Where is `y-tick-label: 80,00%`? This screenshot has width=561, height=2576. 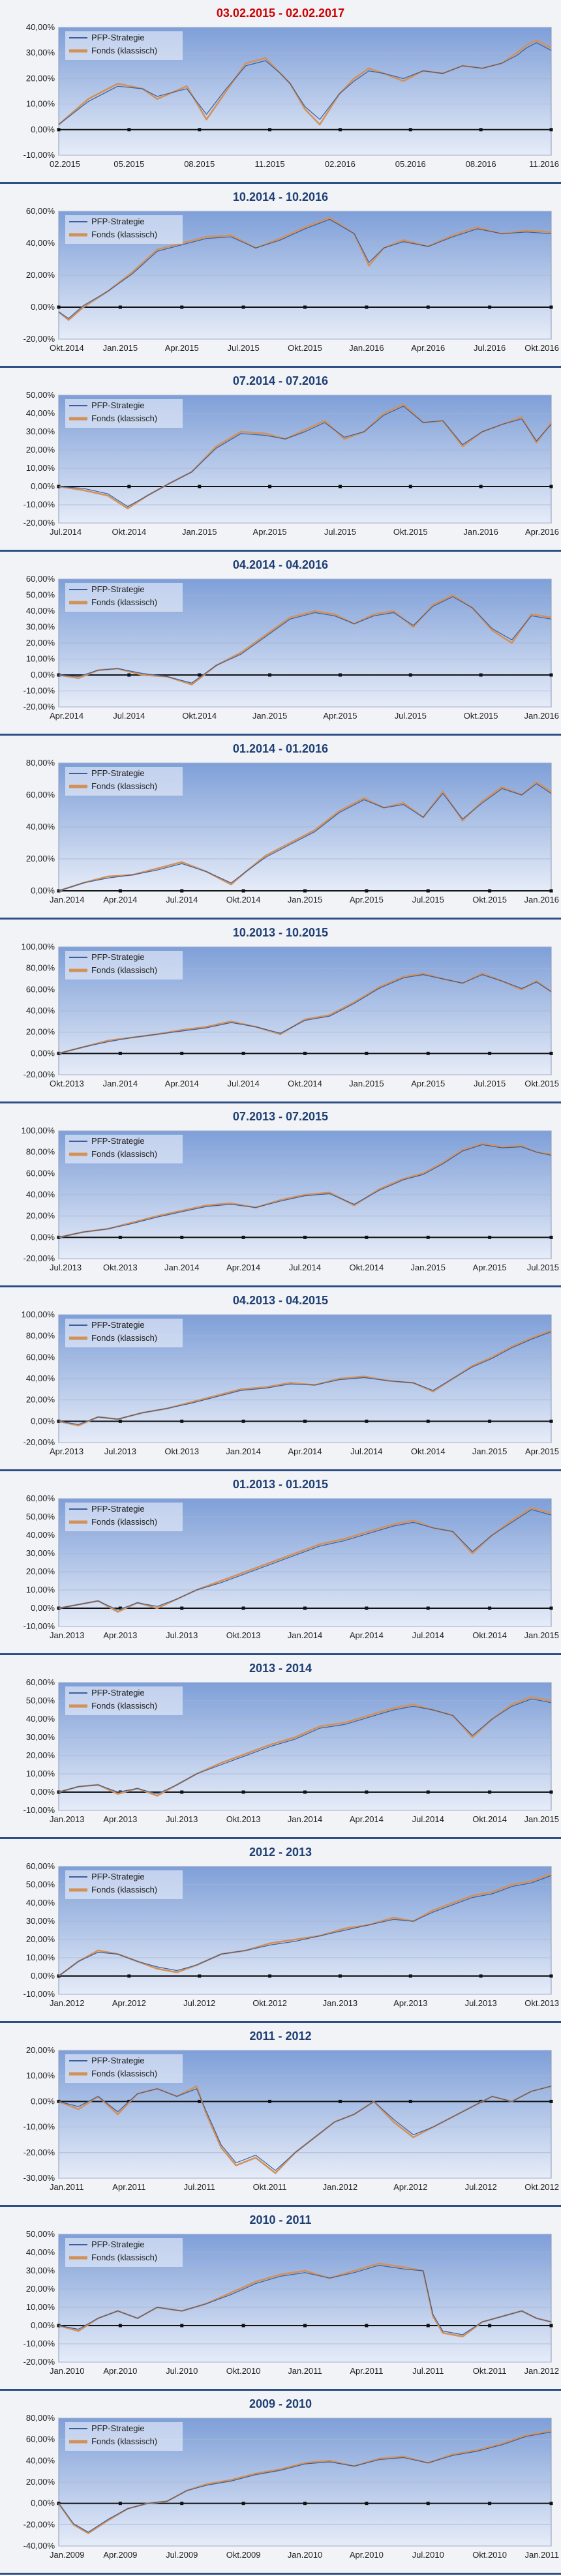 y-tick-label: 80,00% is located at coordinates (40, 2418).